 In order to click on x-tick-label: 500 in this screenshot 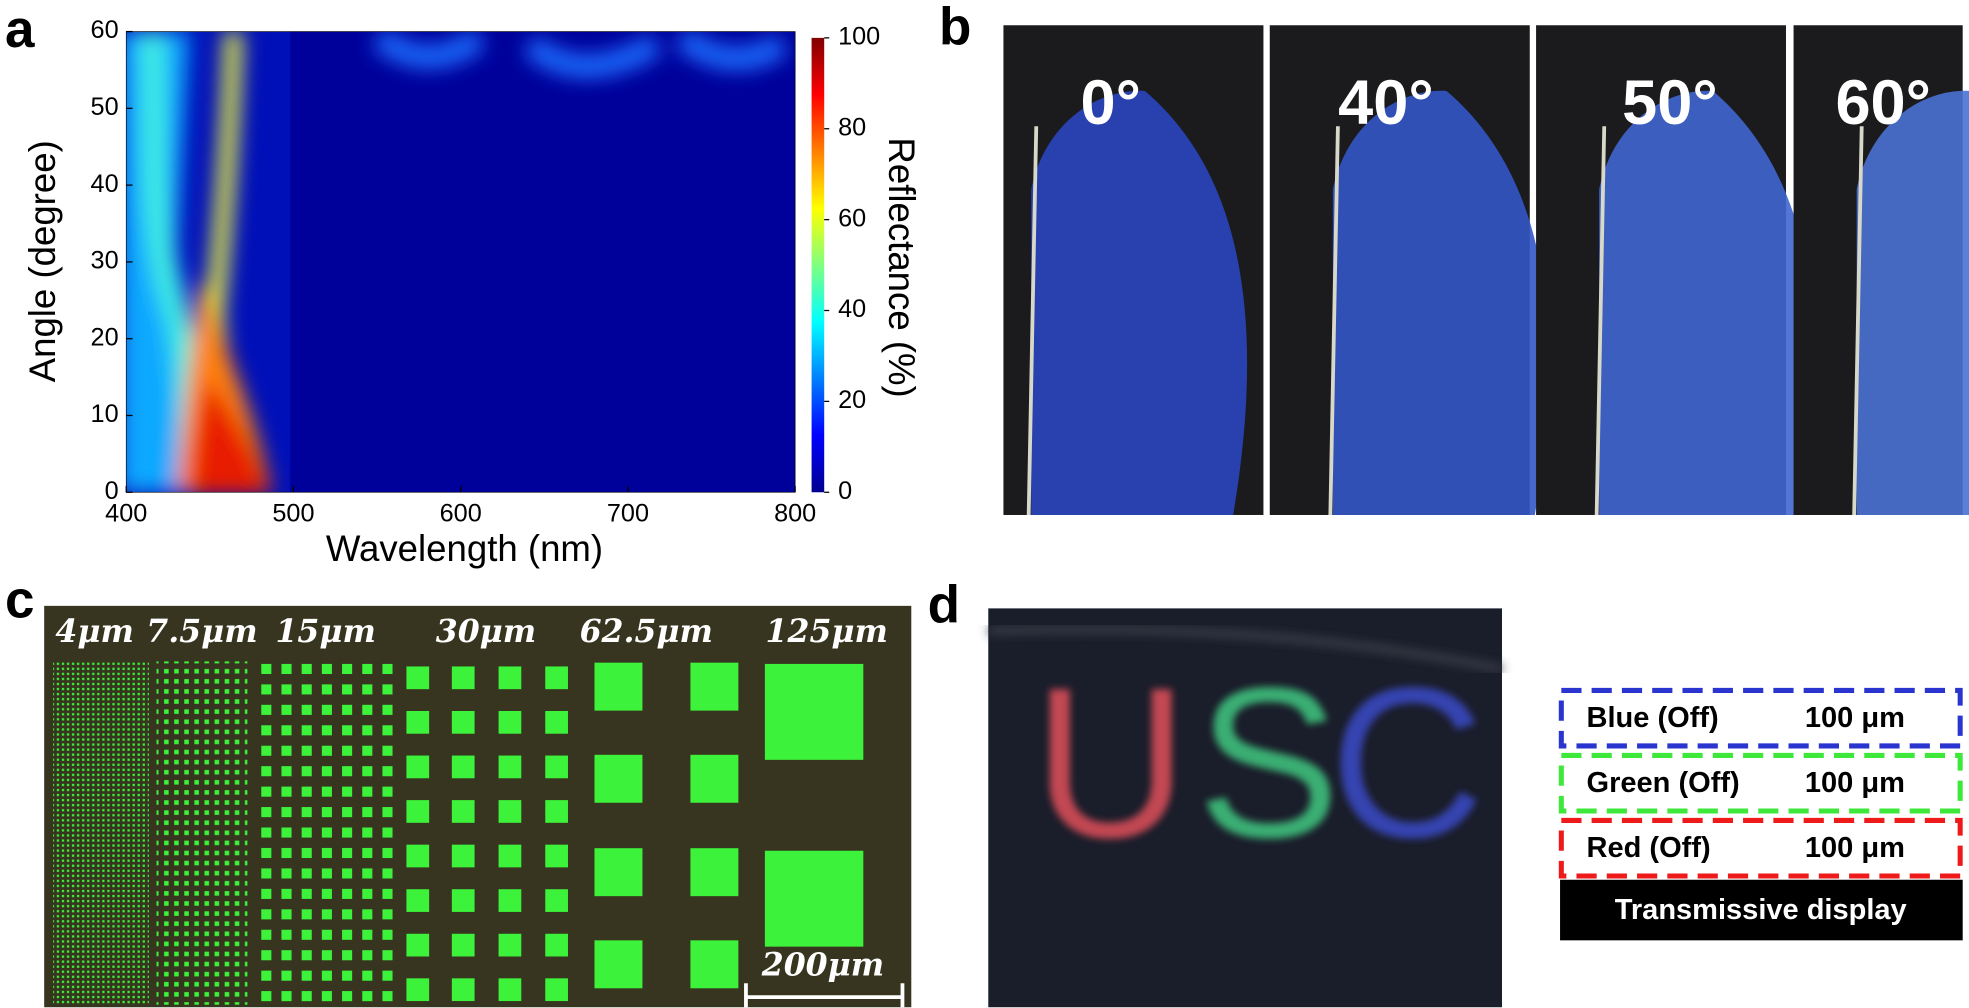, I will do `click(293, 514)`.